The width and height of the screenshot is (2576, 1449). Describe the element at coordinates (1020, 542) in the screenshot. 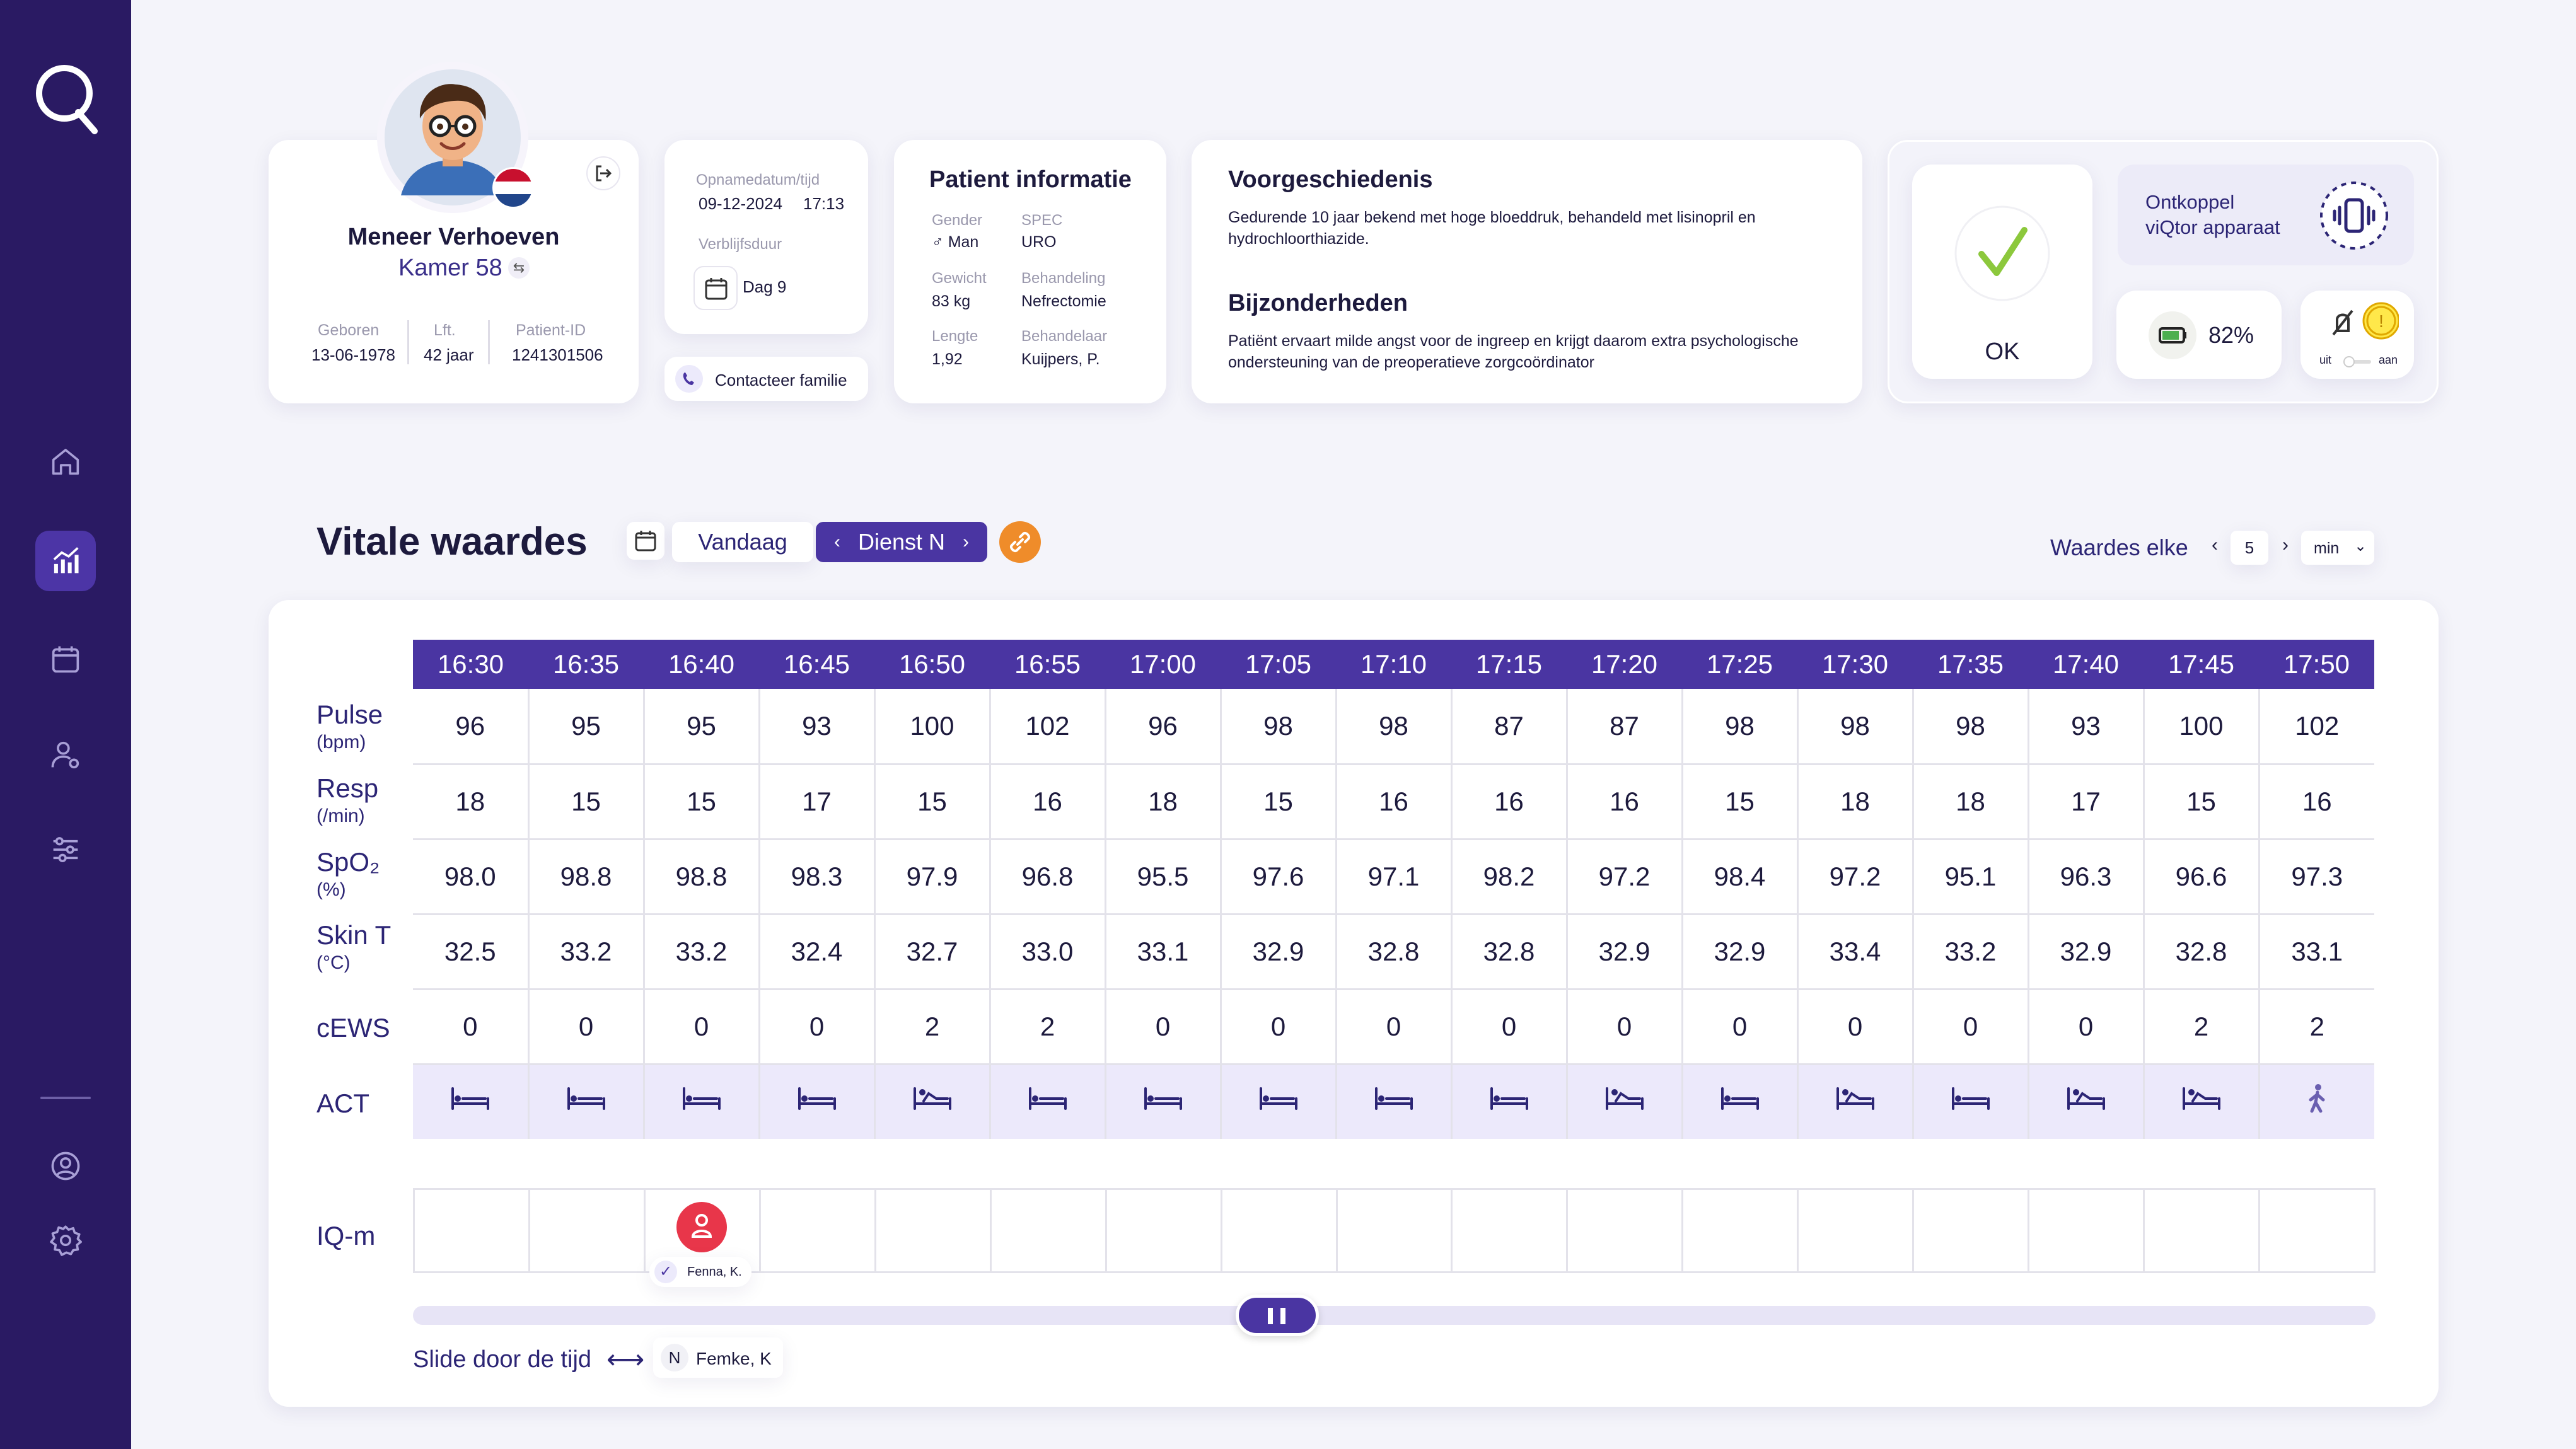

I see `link-icon` at that location.